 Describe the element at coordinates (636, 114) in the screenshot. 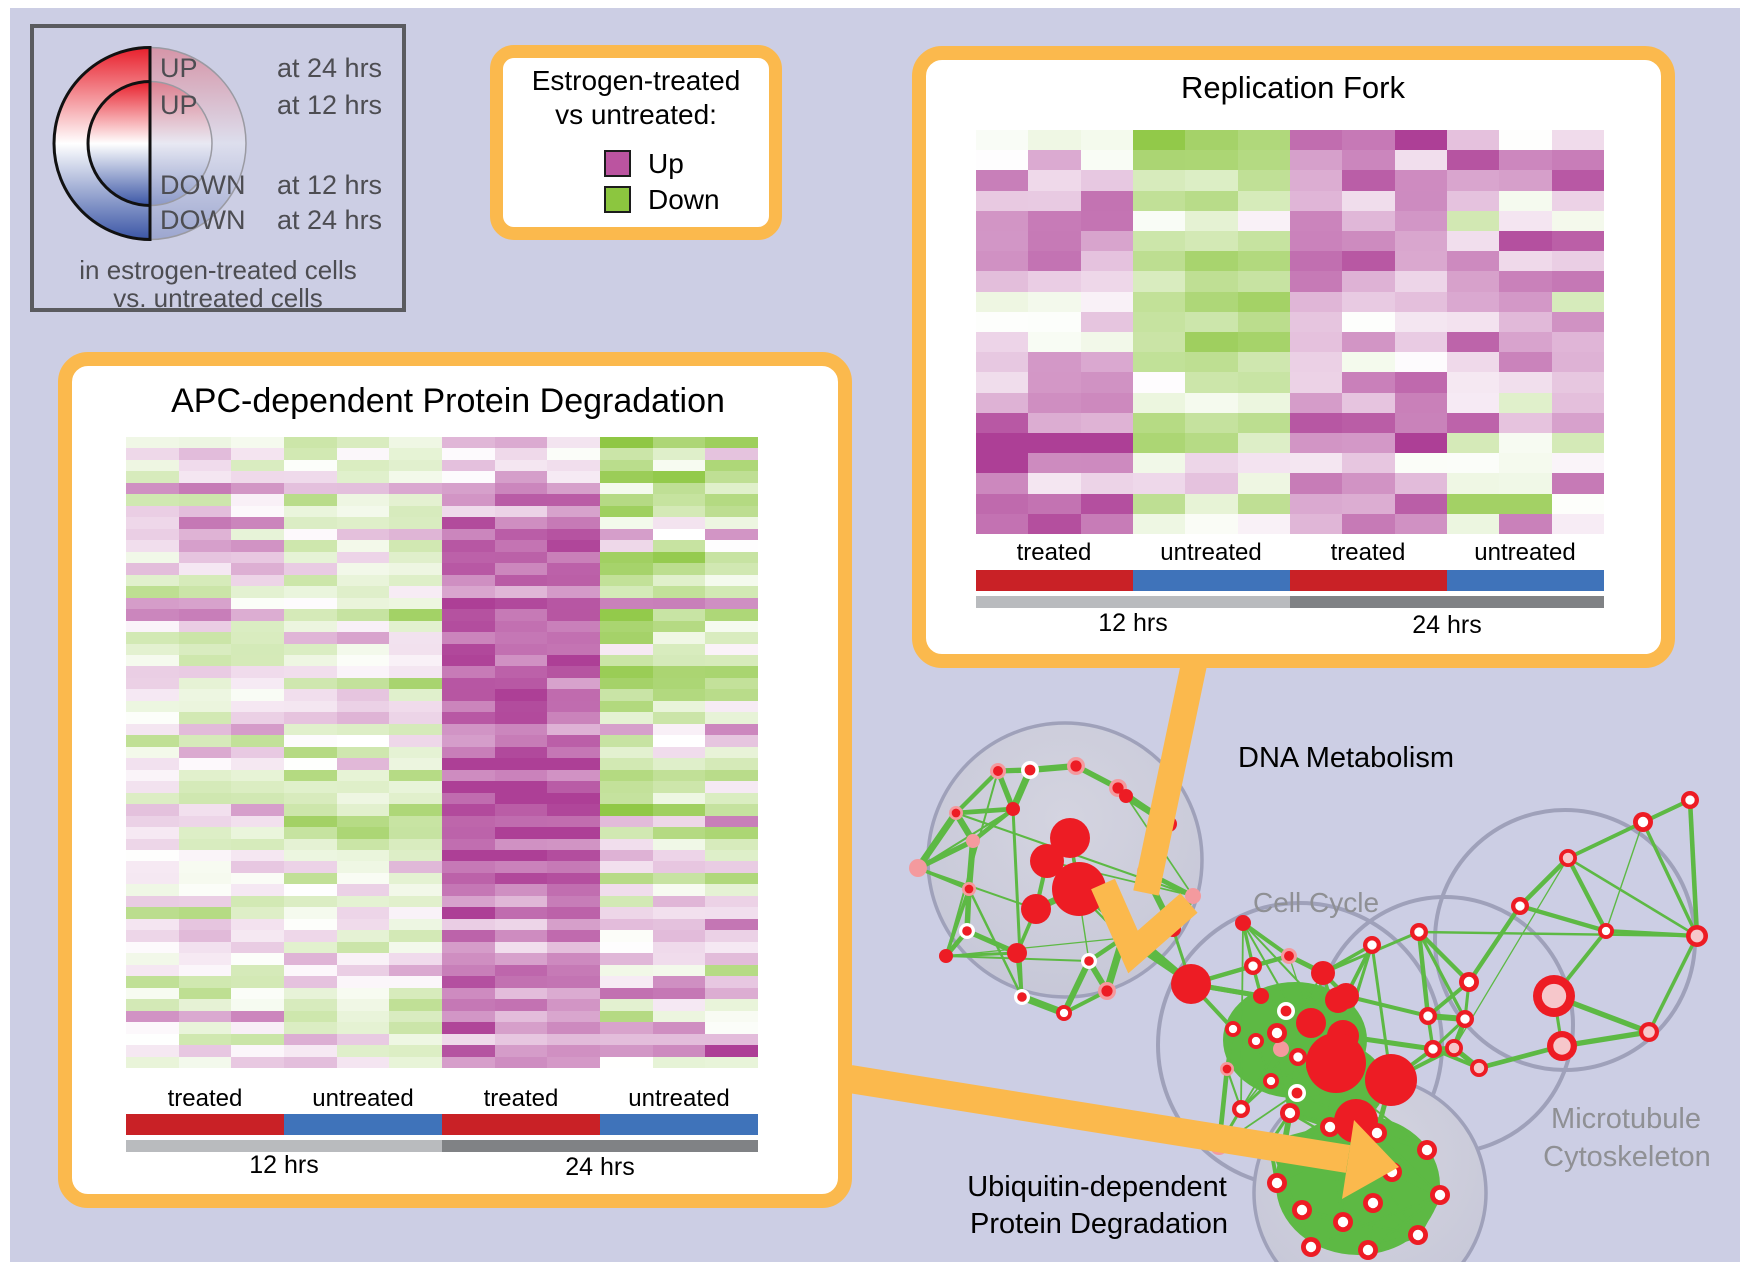

I see `color-key-title-line2: vs untreated:` at that location.